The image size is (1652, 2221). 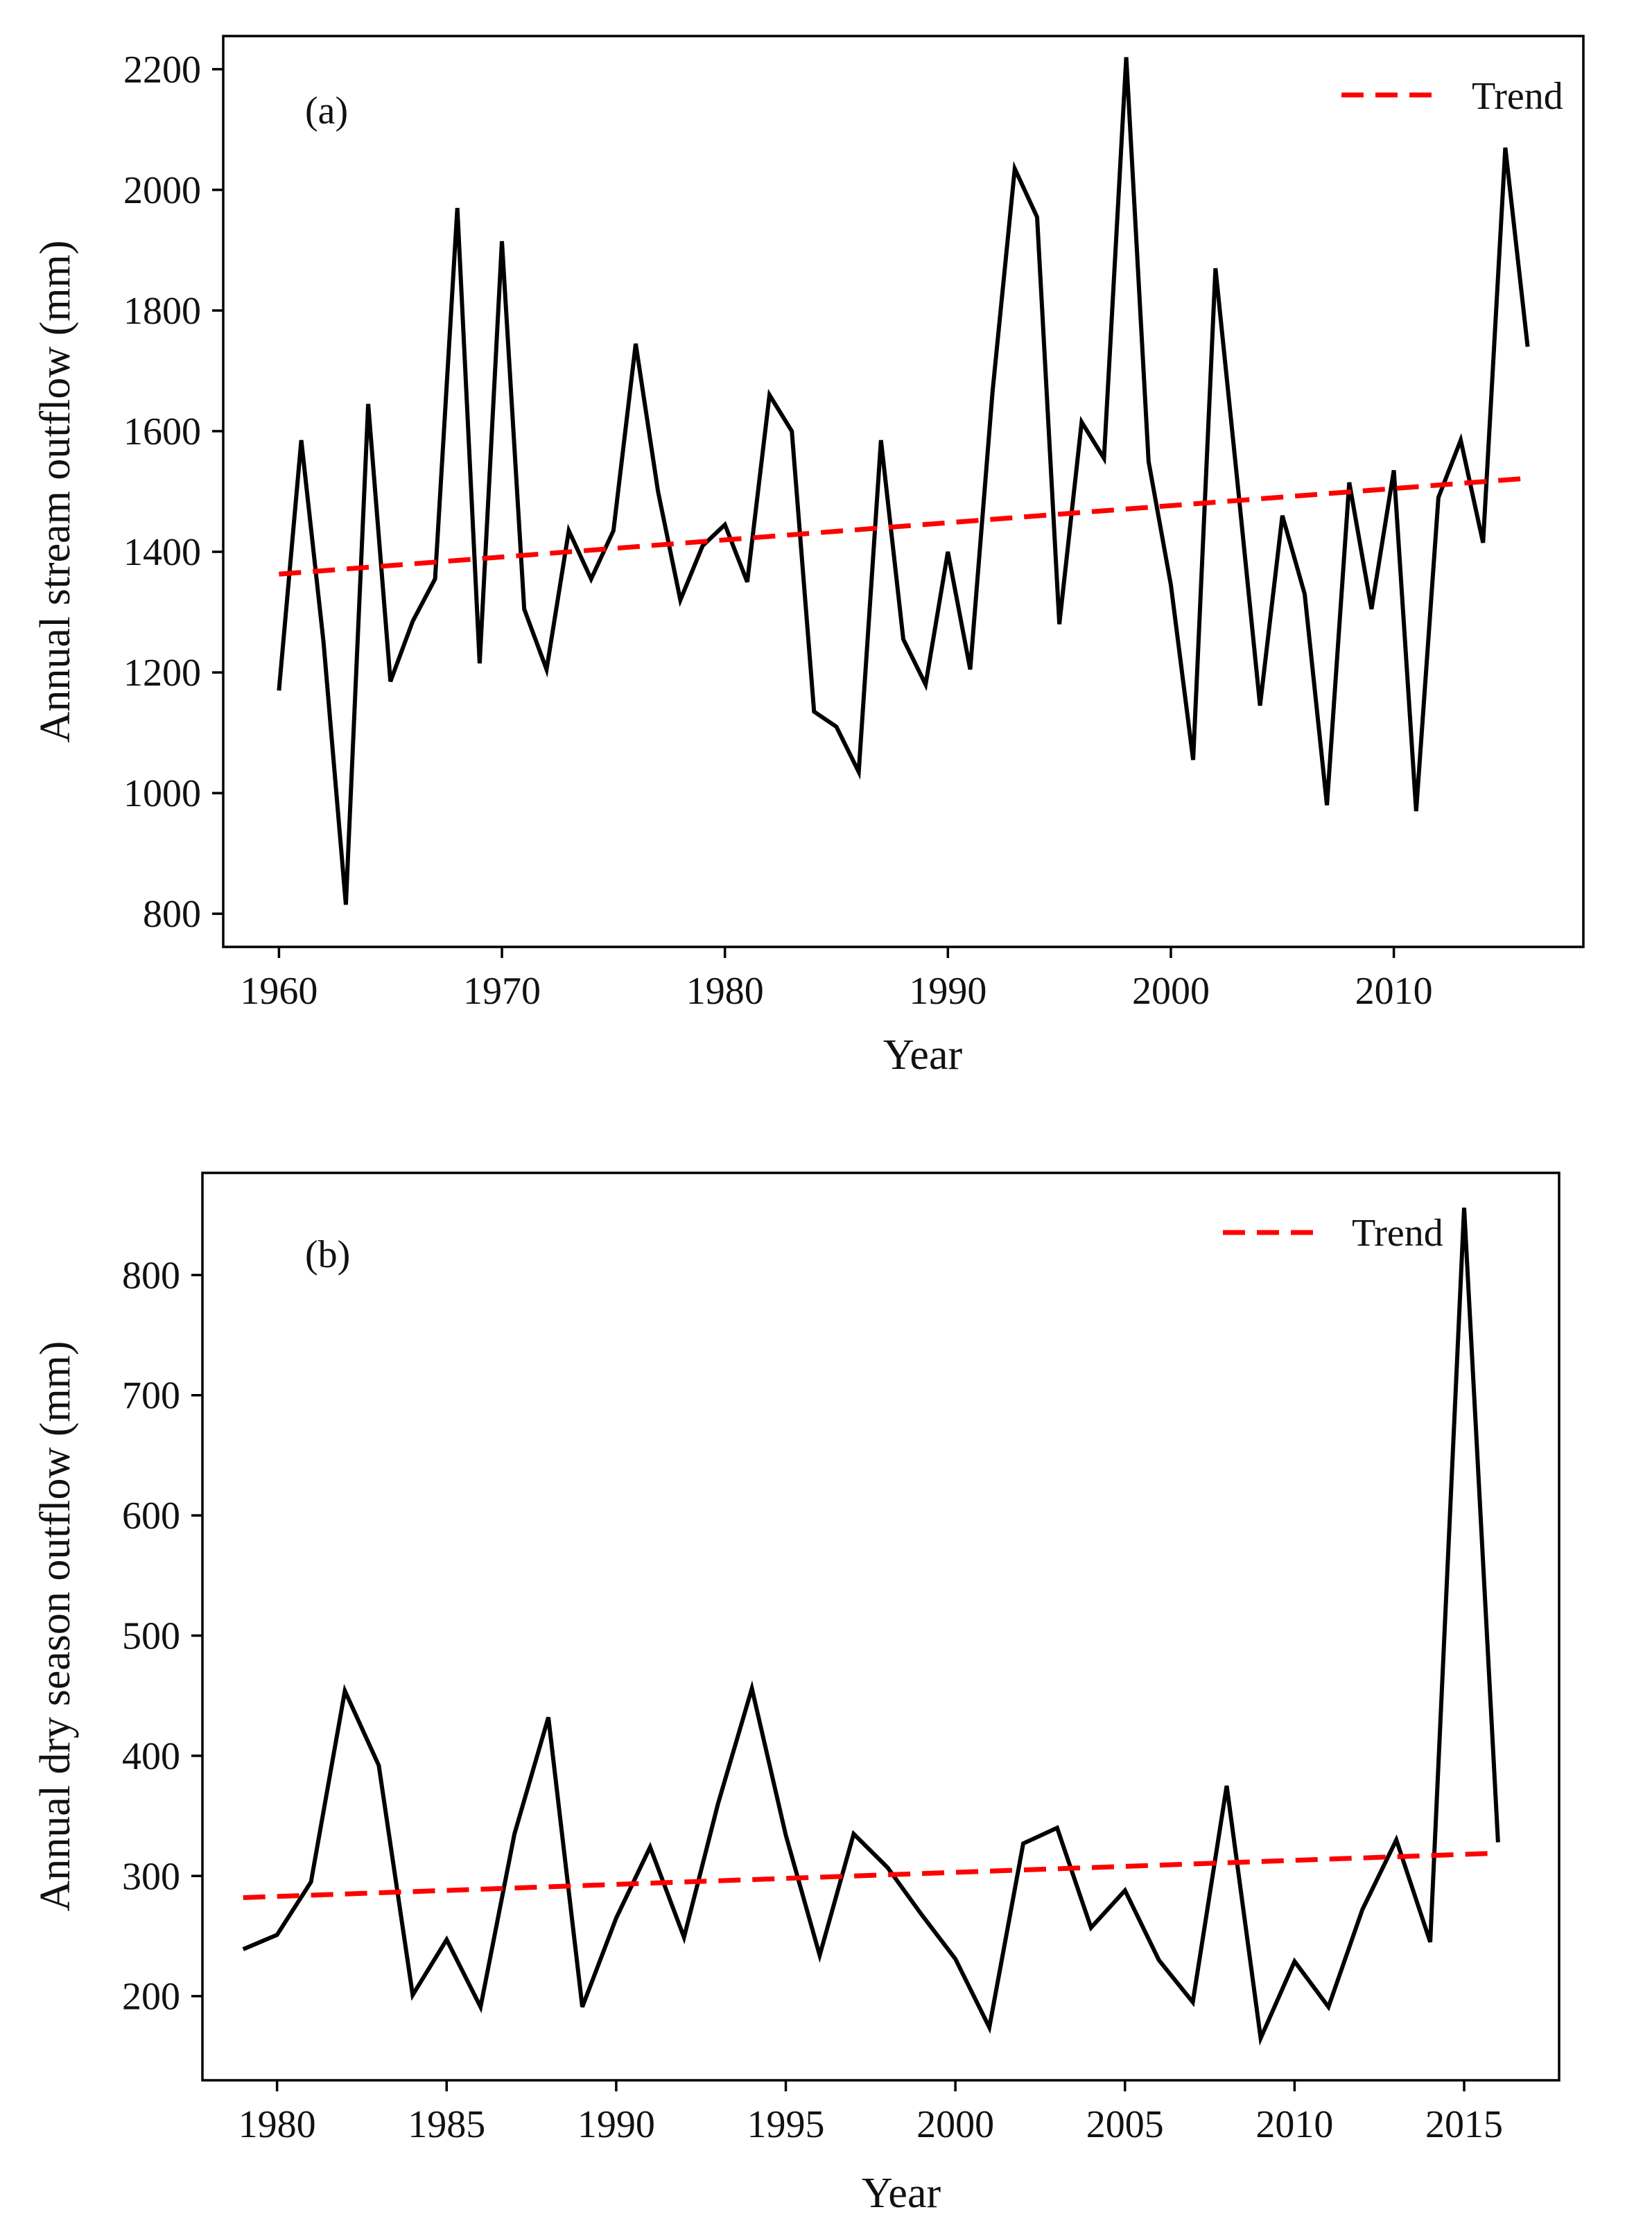 I want to click on x-tick-label: 1970, so click(x=502, y=991).